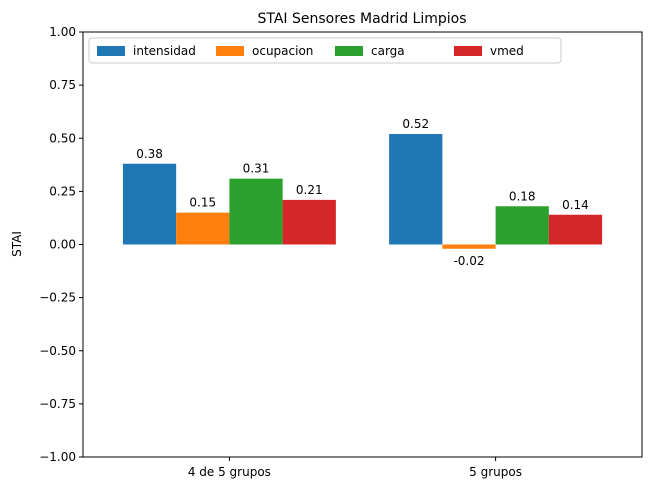  I want to click on legend-label-carga: carga, so click(388, 51).